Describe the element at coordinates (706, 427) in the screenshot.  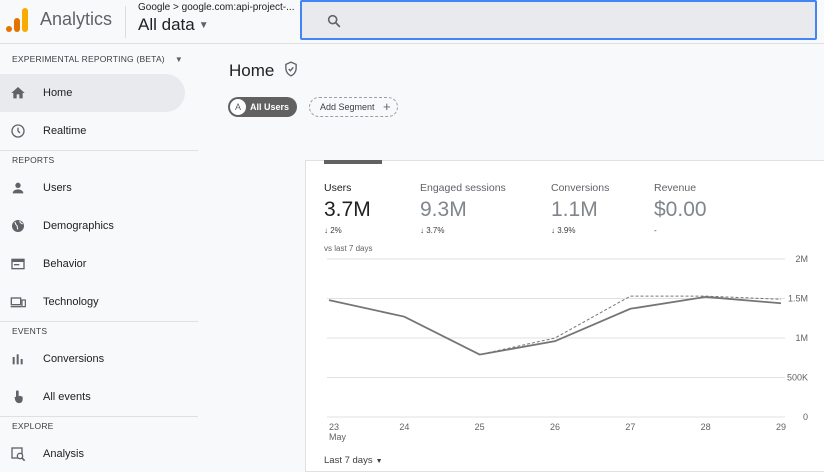
I see `x-tick-label: 28` at that location.